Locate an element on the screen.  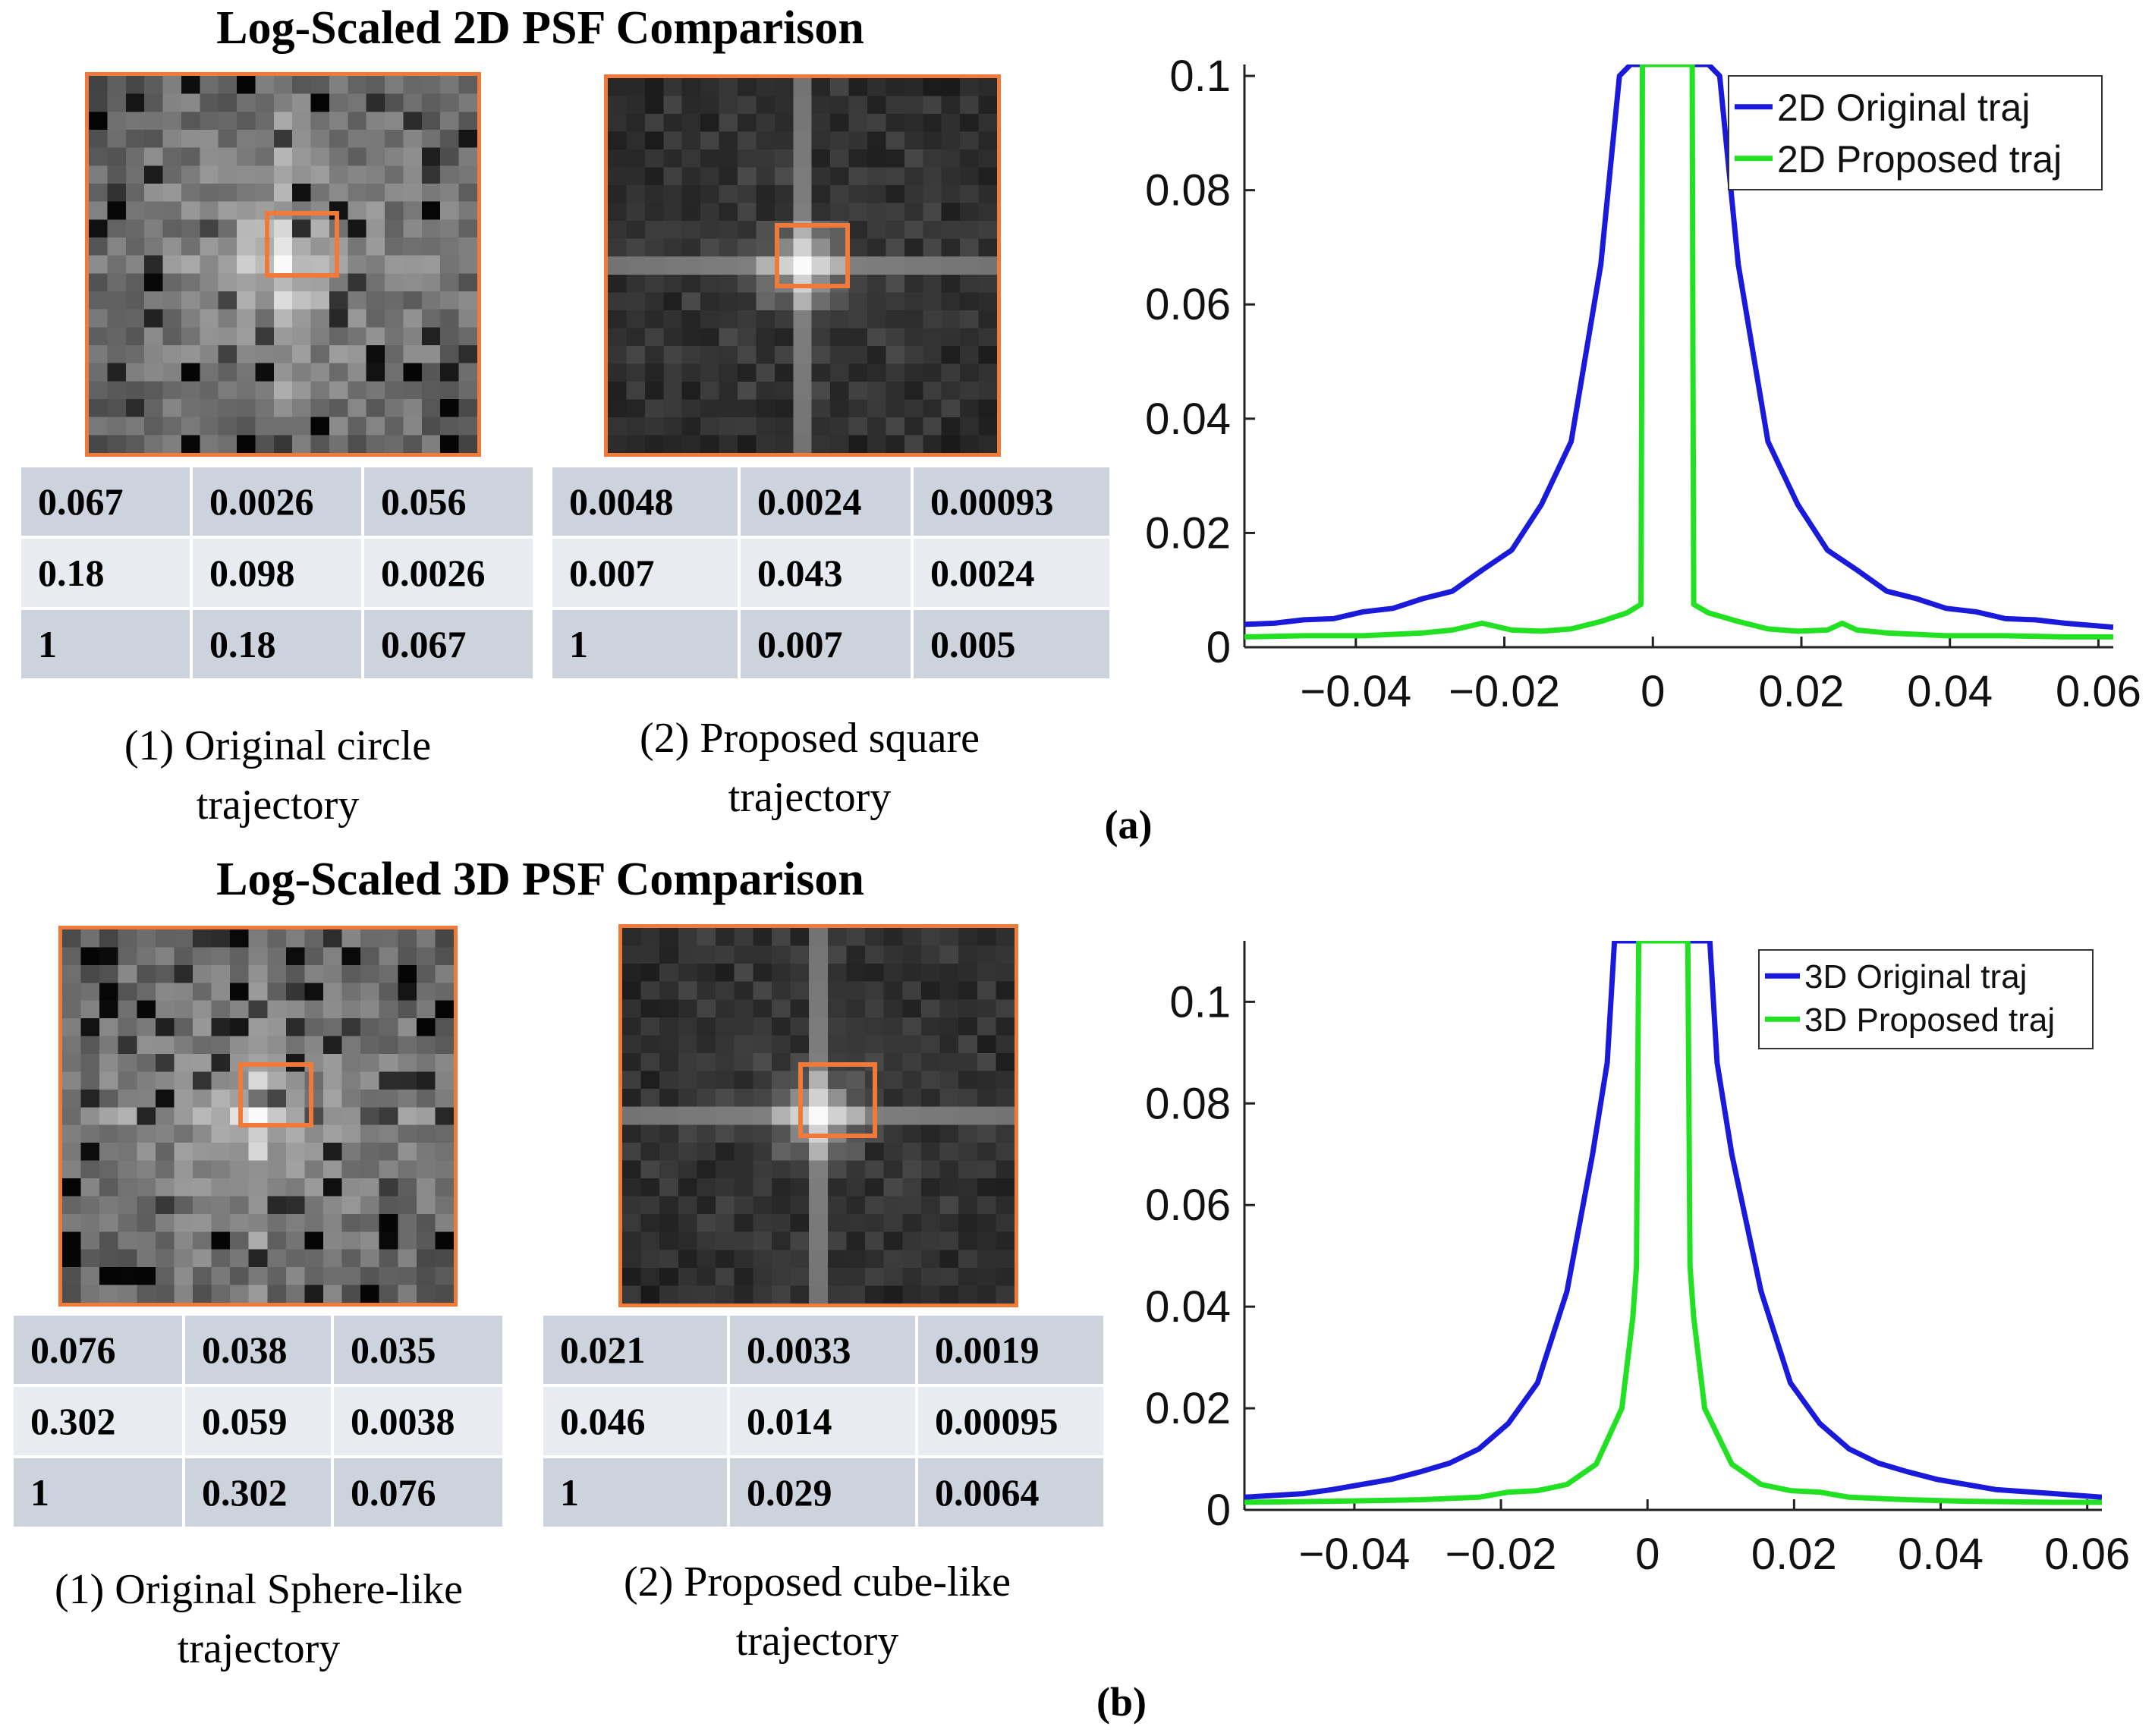
psf-2d-original-image is located at coordinates (283, 264).